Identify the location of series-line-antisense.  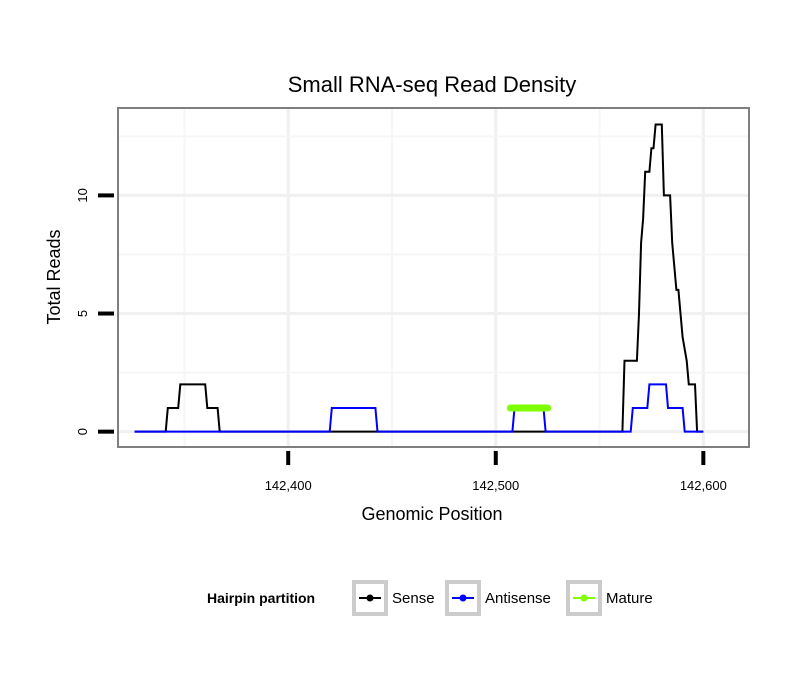
(419, 408).